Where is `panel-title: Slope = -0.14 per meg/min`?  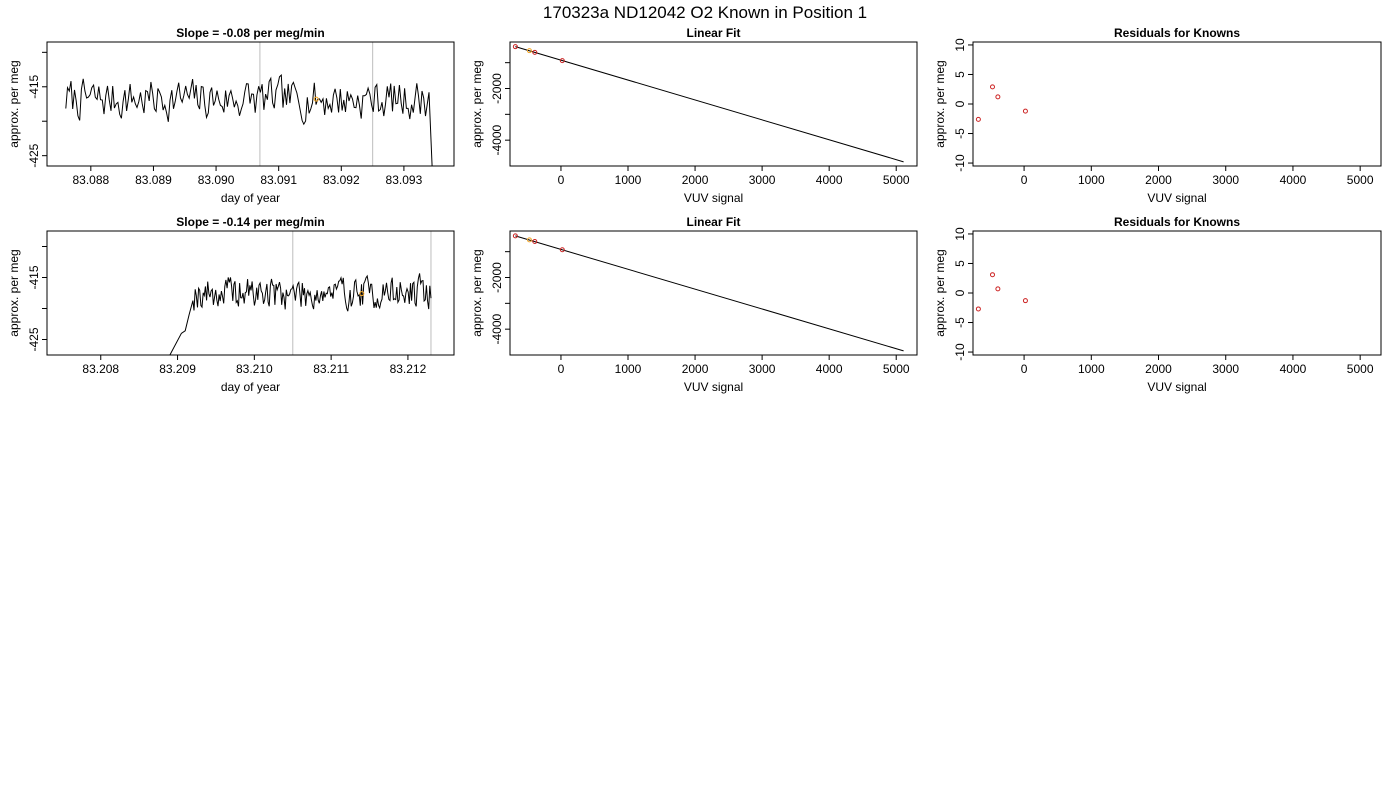
panel-title: Slope = -0.14 per meg/min is located at coordinates (250, 222).